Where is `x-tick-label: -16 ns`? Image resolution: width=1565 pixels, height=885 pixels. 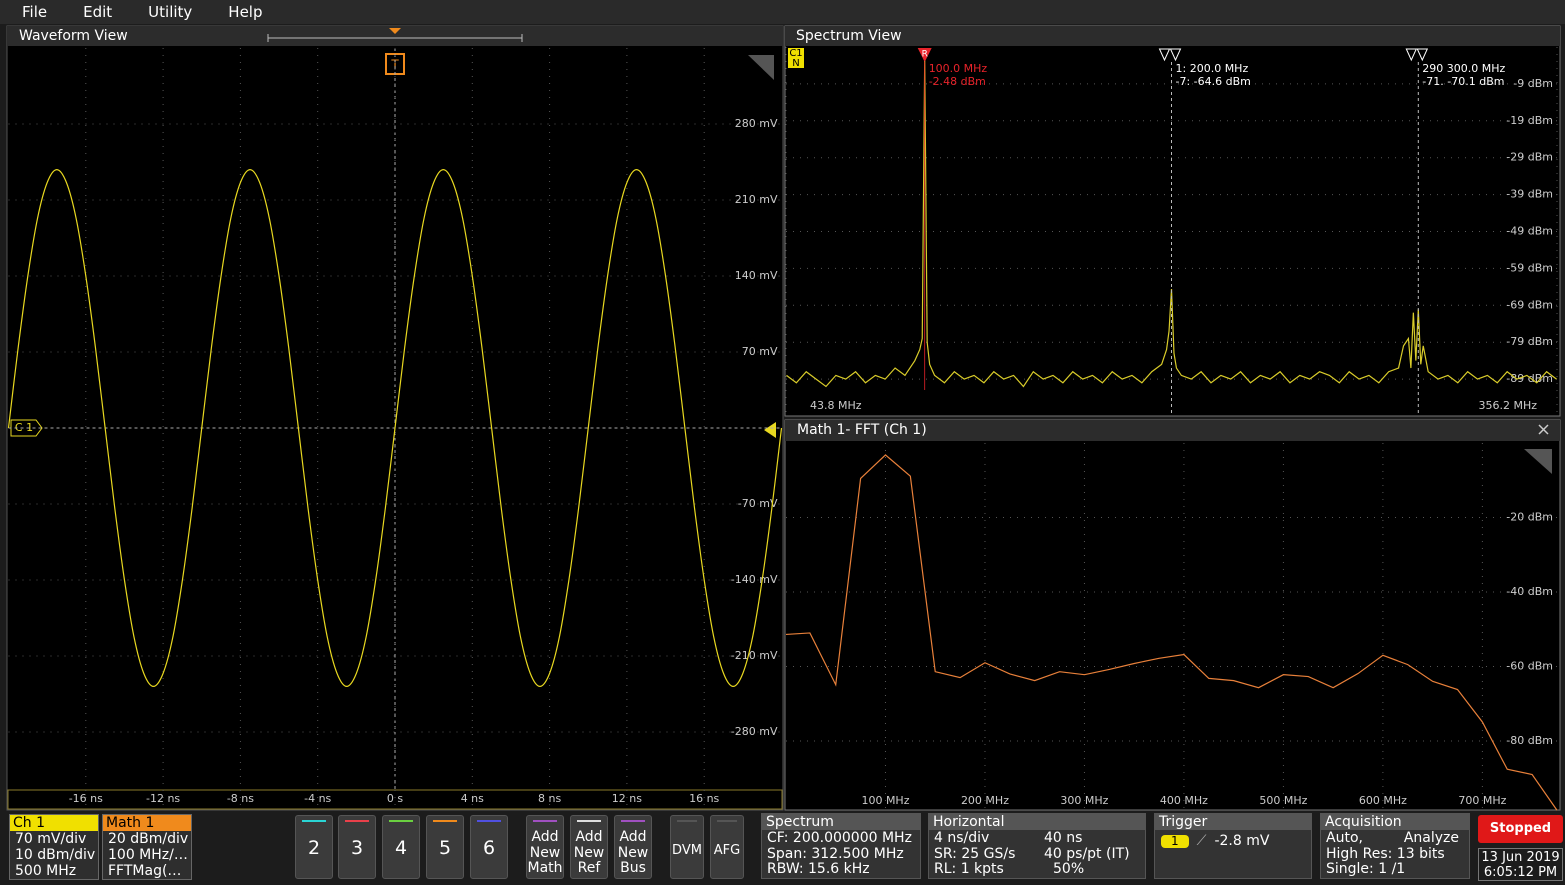 x-tick-label: -16 ns is located at coordinates (86, 798).